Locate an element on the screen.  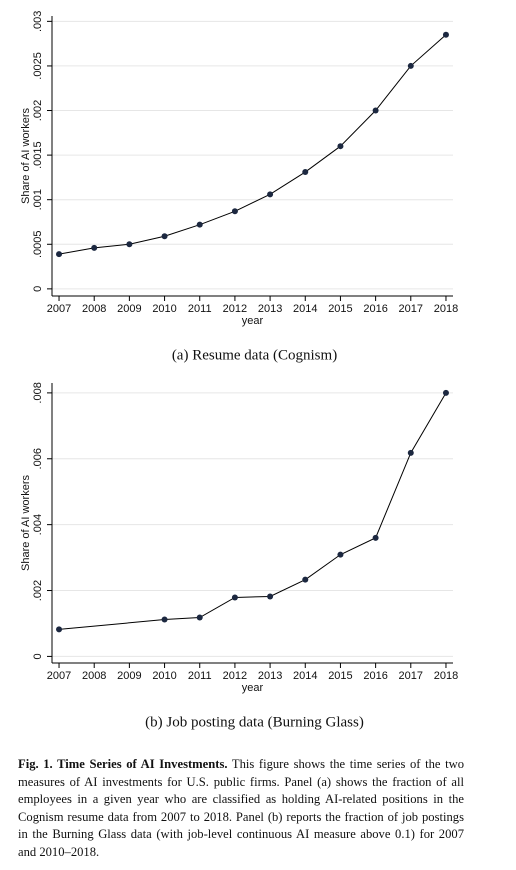
y-tick-label: .0005 is located at coordinates (38, 245).